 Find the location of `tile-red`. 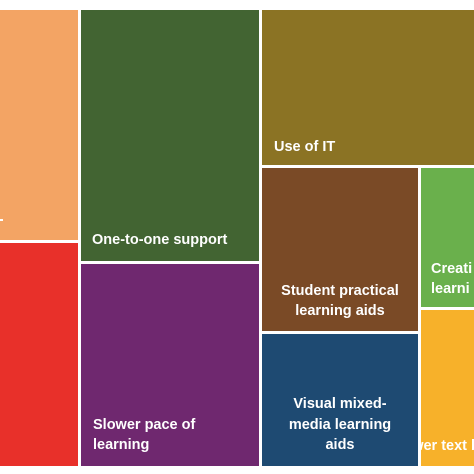

tile-red is located at coordinates (39, 354).